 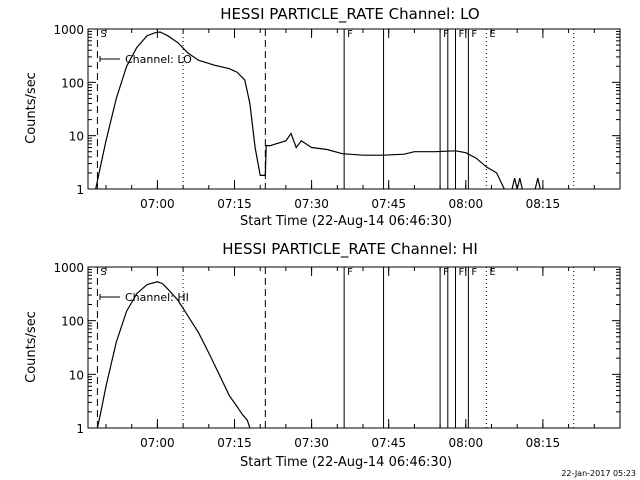 What do you see at coordinates (350, 249) in the screenshot?
I see `chart-title-hi: HESSI PARTICLE_RATE Channel: HI` at bounding box center [350, 249].